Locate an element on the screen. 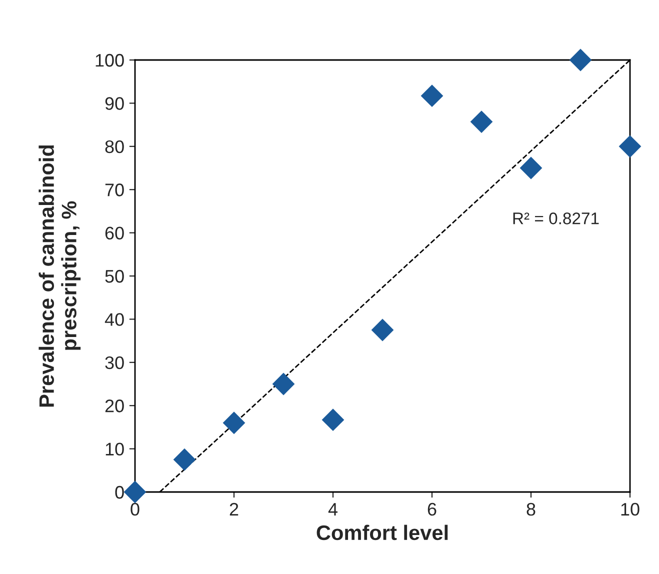  y-tick-label: 50 is located at coordinates (114, 276).